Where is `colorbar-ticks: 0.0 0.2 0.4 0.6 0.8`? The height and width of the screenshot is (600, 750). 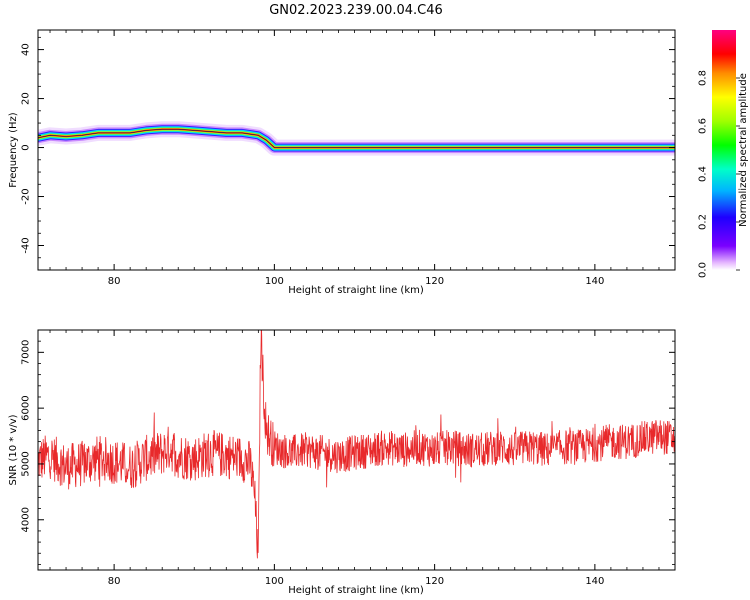
colorbar-ticks: 0.0 0.2 0.4 0.6 0.8 is located at coordinates (719, 174).